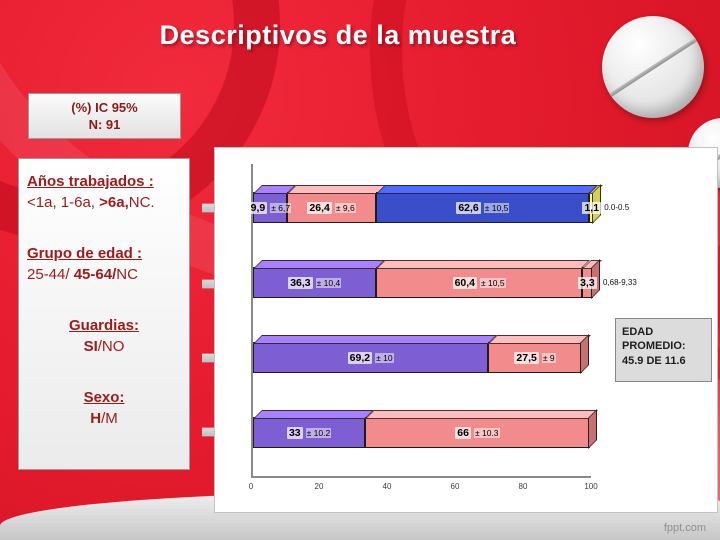 This screenshot has height=540, width=720. I want to click on x-tick-label: 40, so click(387, 486).